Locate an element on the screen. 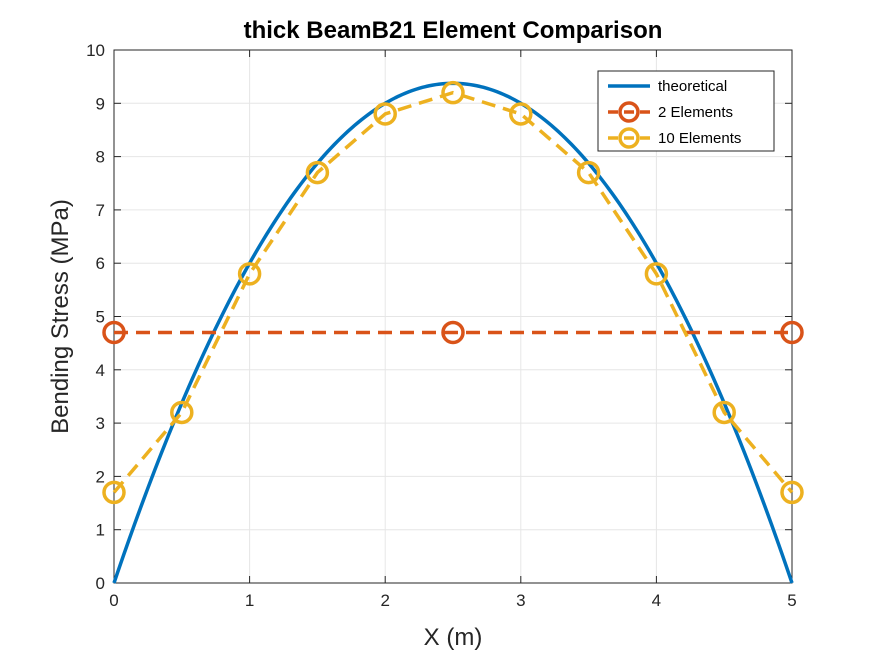 This screenshot has width=875, height=656. legend-label: 10 Elements is located at coordinates (699, 138).